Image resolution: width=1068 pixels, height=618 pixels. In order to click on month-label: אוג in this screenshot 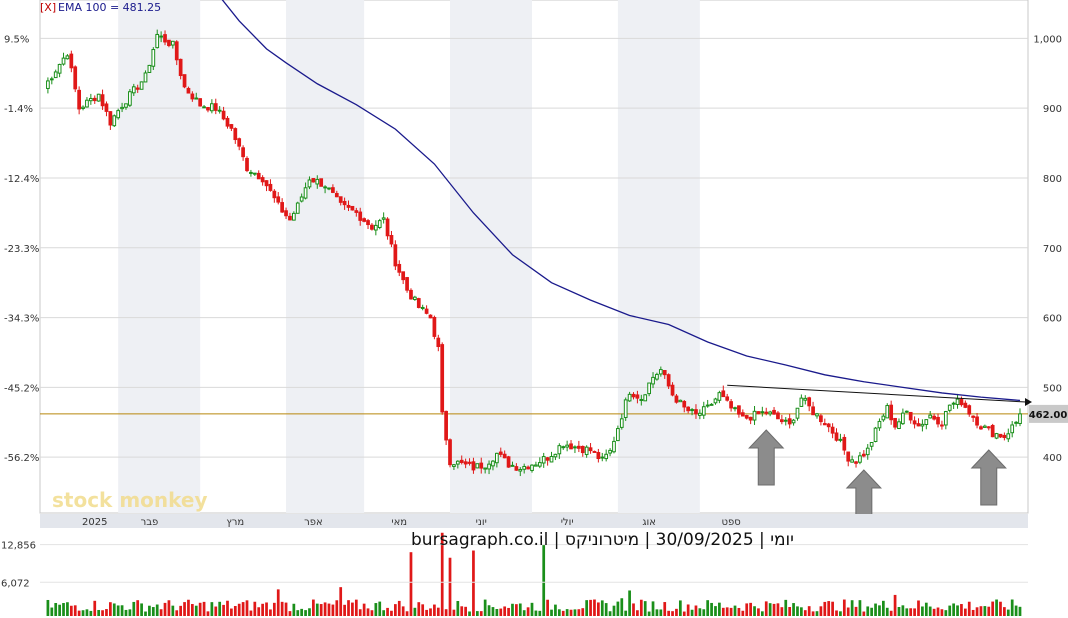, I will do `click(649, 522)`.